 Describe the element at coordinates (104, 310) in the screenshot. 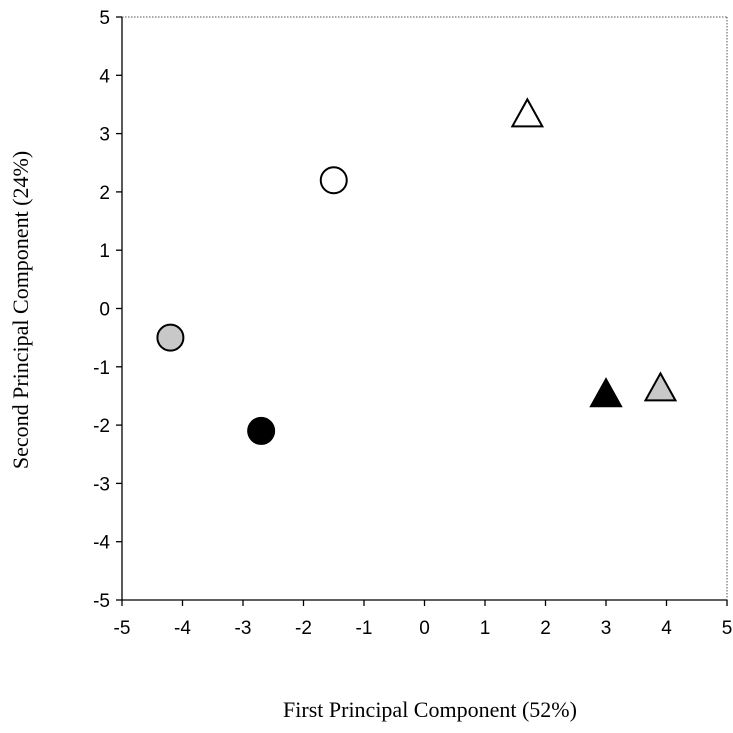

I see `y-tick-label: 0` at that location.